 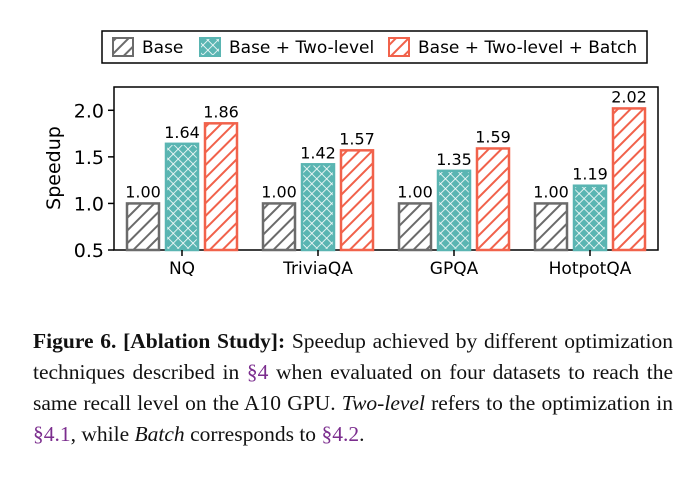 I want to click on y-axis-label: Speedup, so click(x=54, y=168).